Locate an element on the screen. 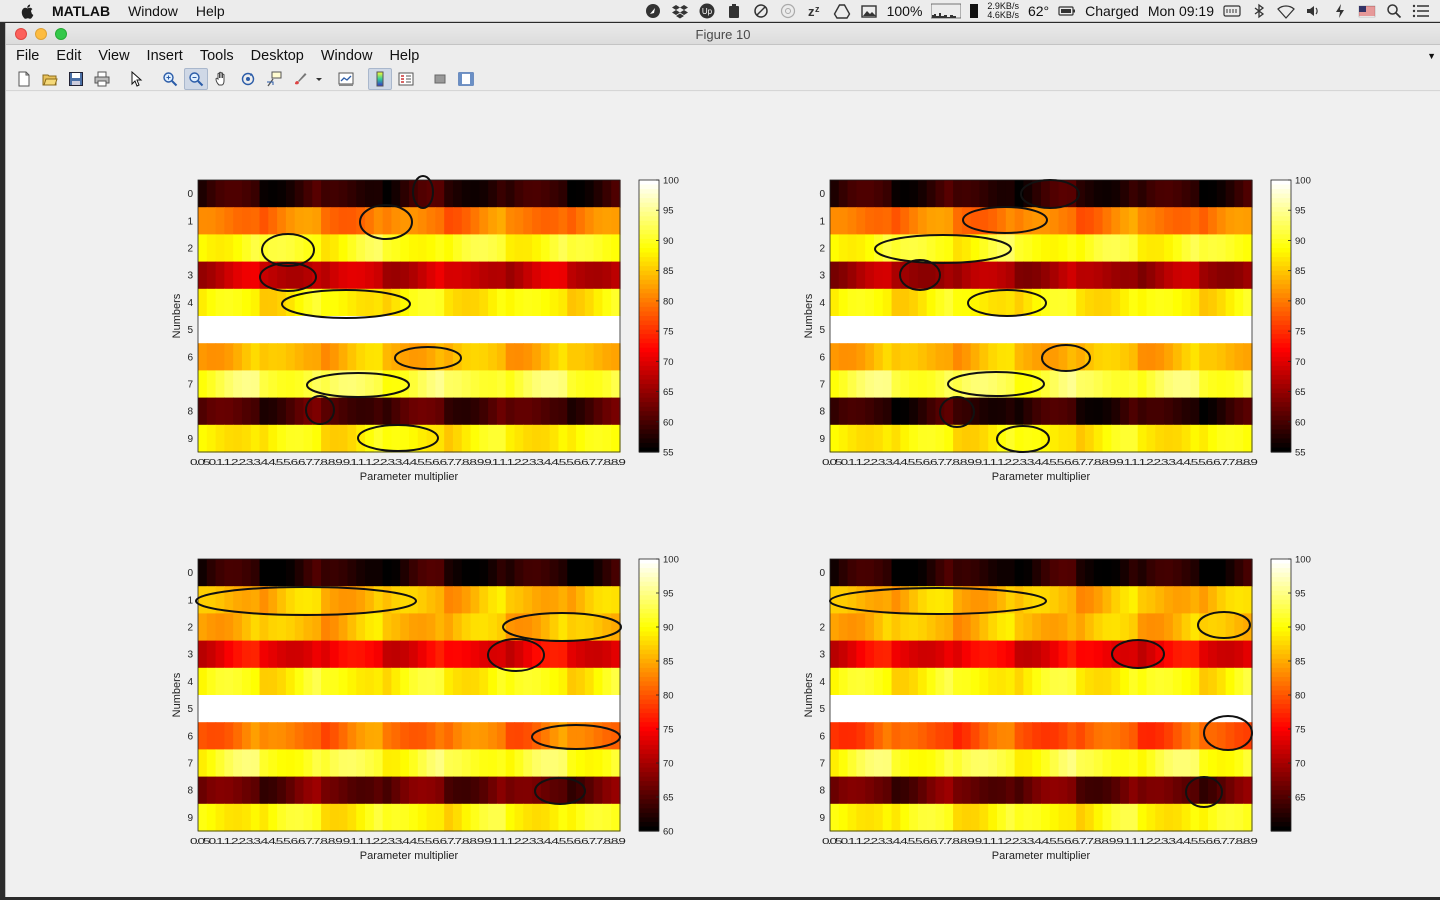 The height and width of the screenshot is (900, 1440). navigation-icon is located at coordinates (653, 11).